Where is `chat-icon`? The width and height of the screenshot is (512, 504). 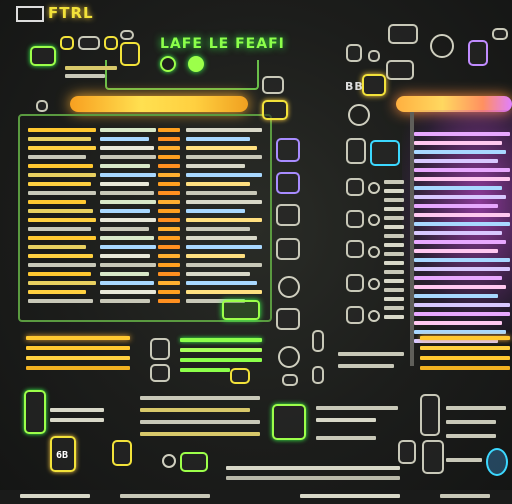 chat-icon is located at coordinates (122, 453).